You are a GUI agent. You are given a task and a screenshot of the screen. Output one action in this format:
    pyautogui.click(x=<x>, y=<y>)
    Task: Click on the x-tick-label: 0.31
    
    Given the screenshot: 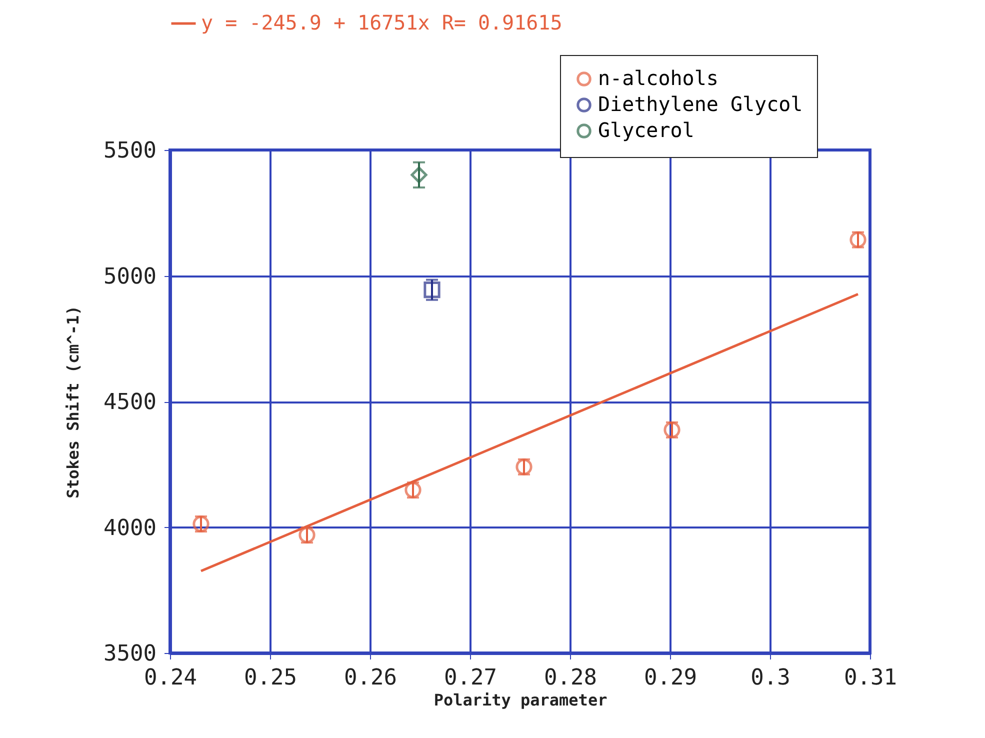 What is the action you would take?
    pyautogui.click(x=870, y=678)
    